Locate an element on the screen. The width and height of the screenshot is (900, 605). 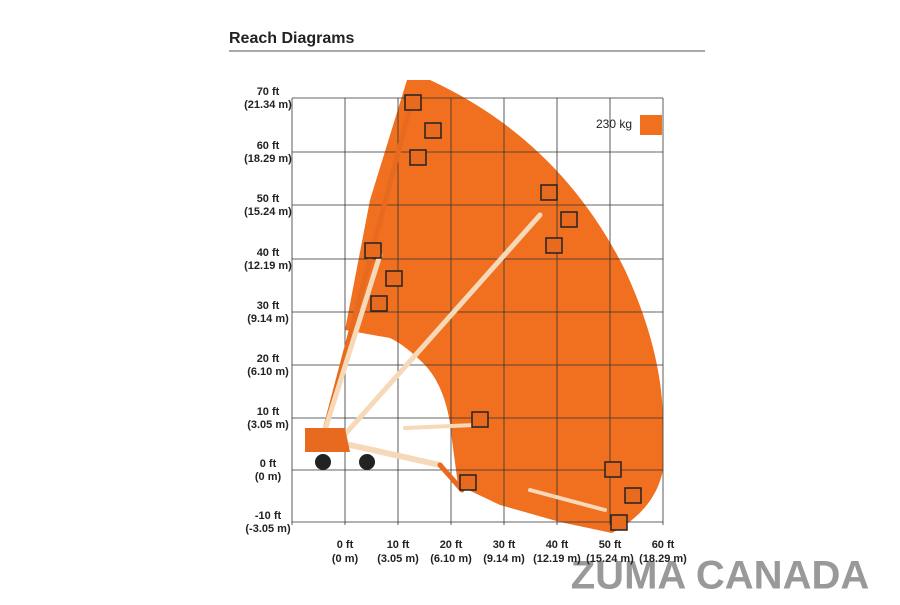
y-label: 70 ft is located at coordinates (268, 92).